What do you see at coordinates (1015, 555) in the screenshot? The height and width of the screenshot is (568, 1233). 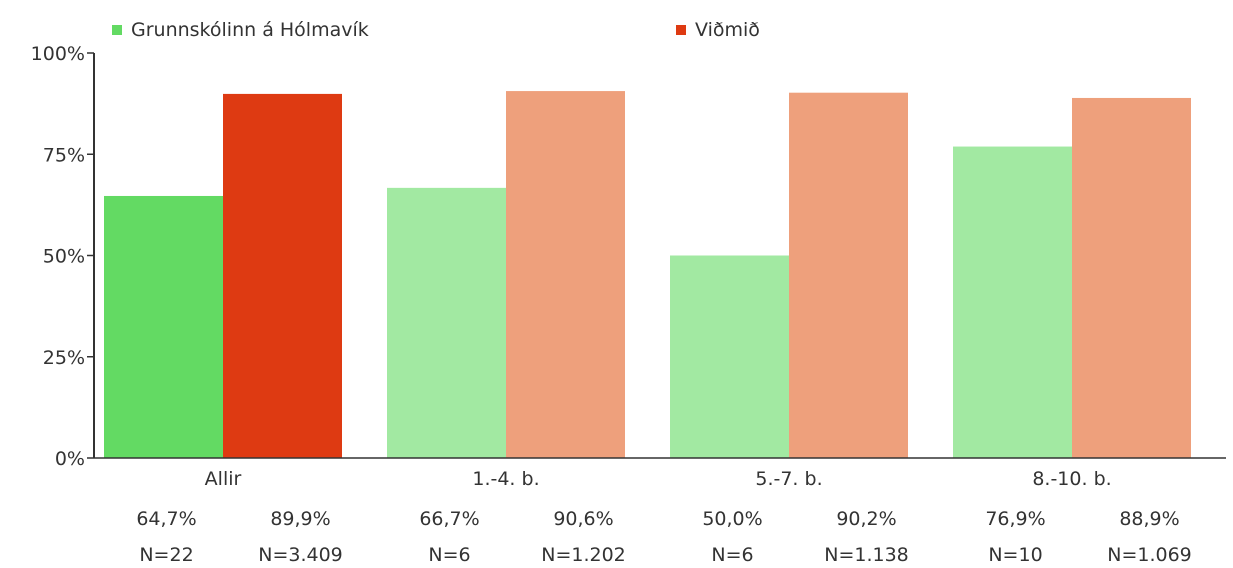 I see `n-label: N=10` at bounding box center [1015, 555].